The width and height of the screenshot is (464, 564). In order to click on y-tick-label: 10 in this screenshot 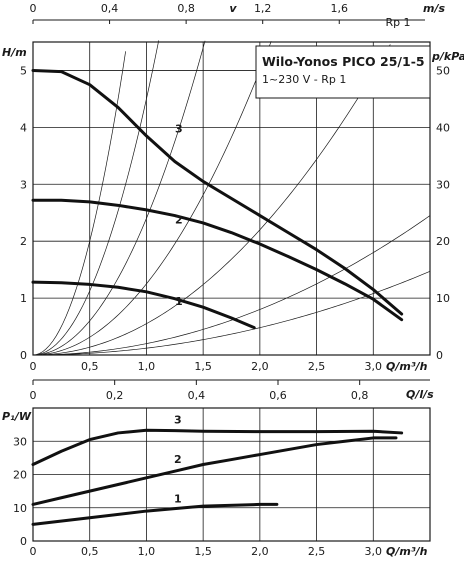, I will do `click(20, 508)`.